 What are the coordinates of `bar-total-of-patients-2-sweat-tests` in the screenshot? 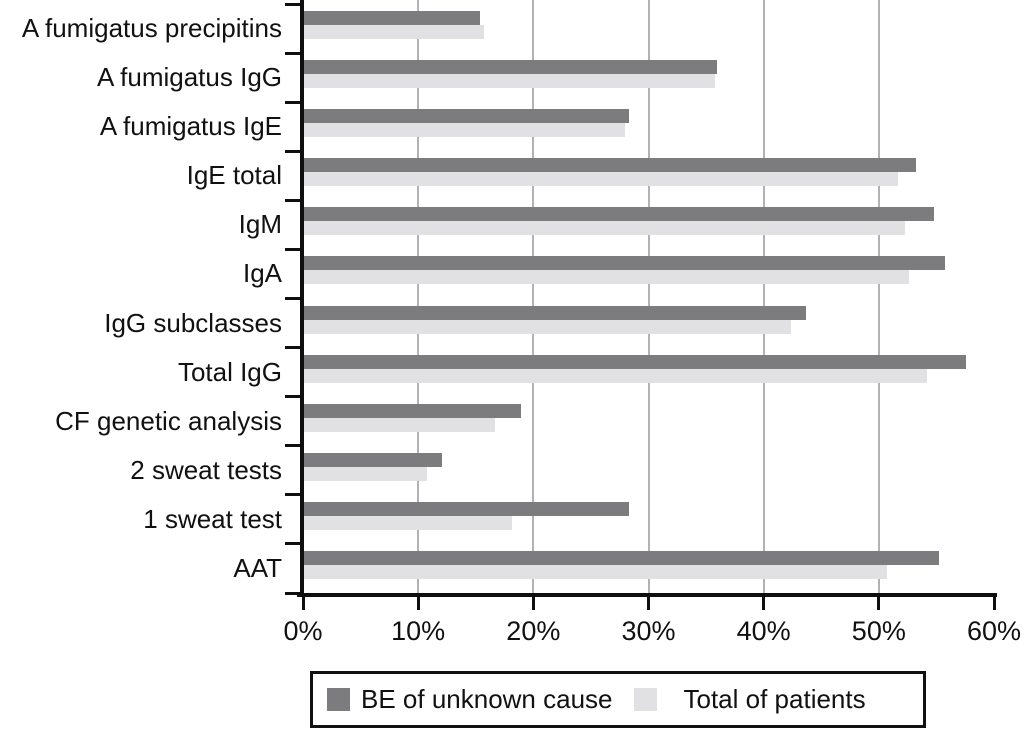 It's located at (366, 473).